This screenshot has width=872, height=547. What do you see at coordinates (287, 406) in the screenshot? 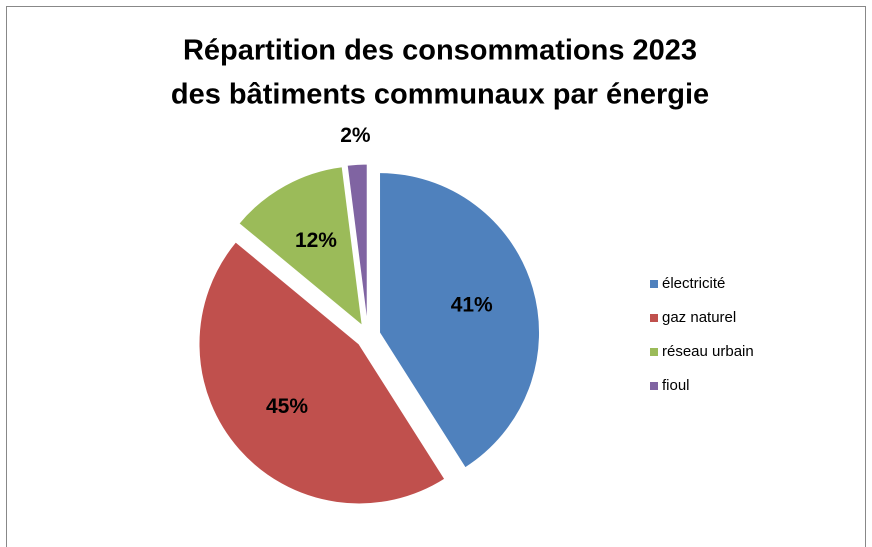
I see `data-label: 45%` at bounding box center [287, 406].